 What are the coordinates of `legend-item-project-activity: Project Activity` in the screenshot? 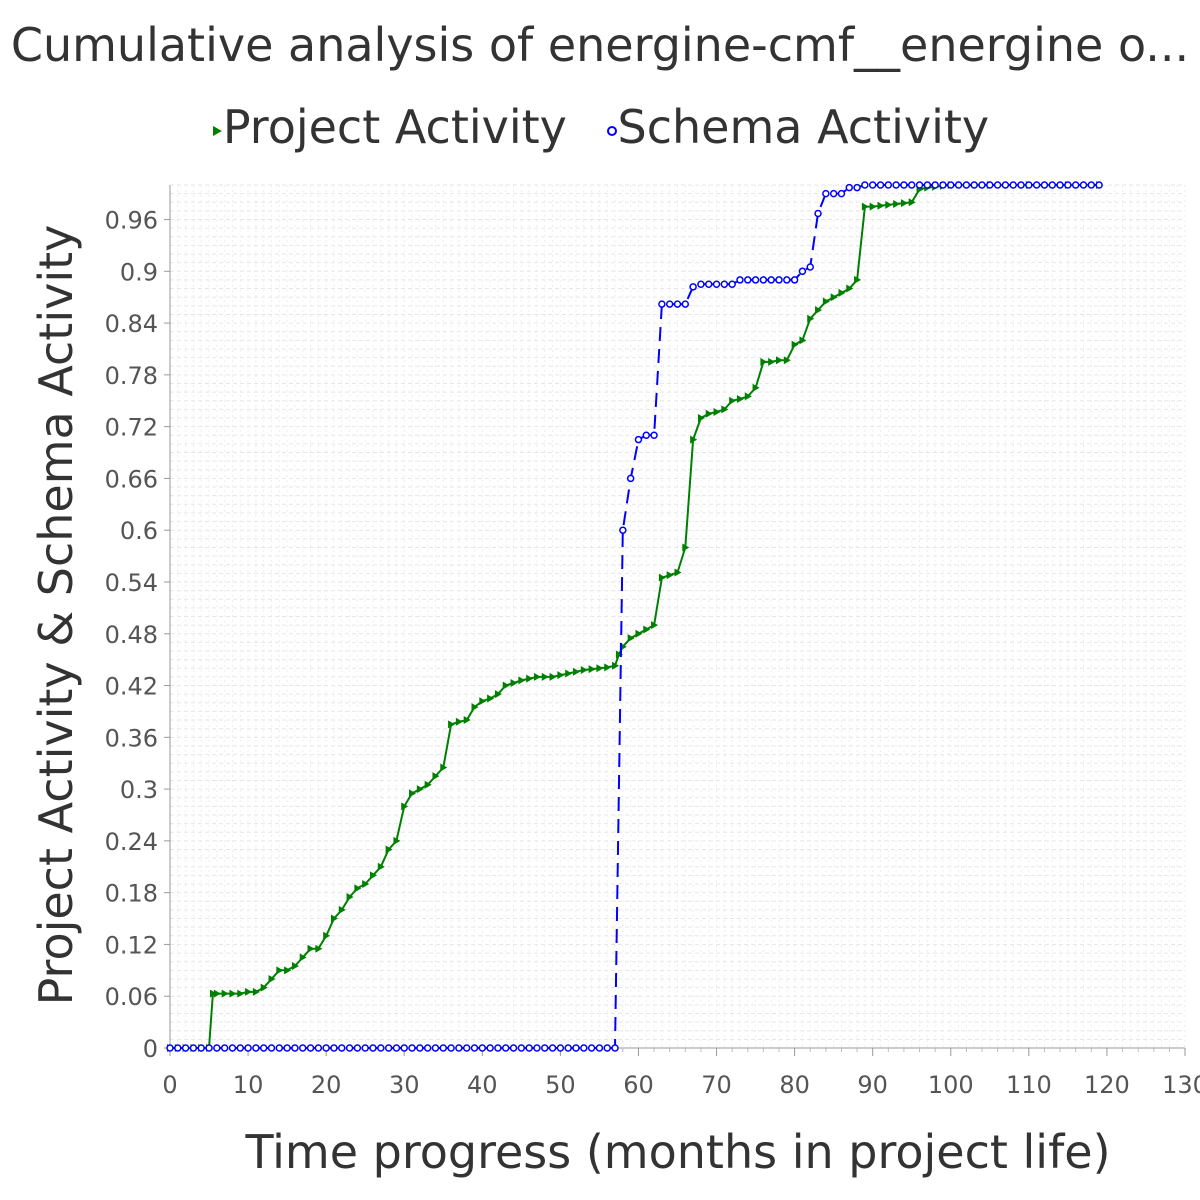 It's located at (389, 127).